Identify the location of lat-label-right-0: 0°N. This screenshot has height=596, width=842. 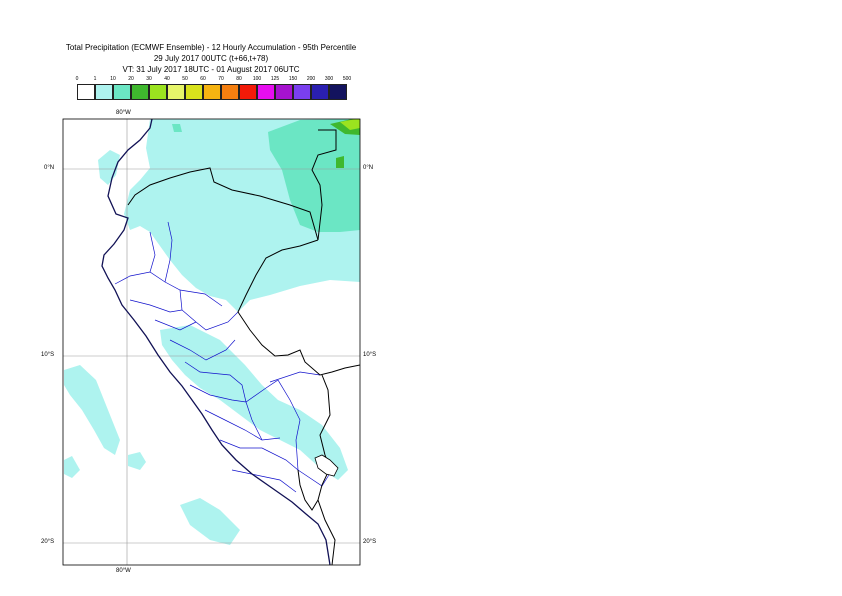
(368, 168).